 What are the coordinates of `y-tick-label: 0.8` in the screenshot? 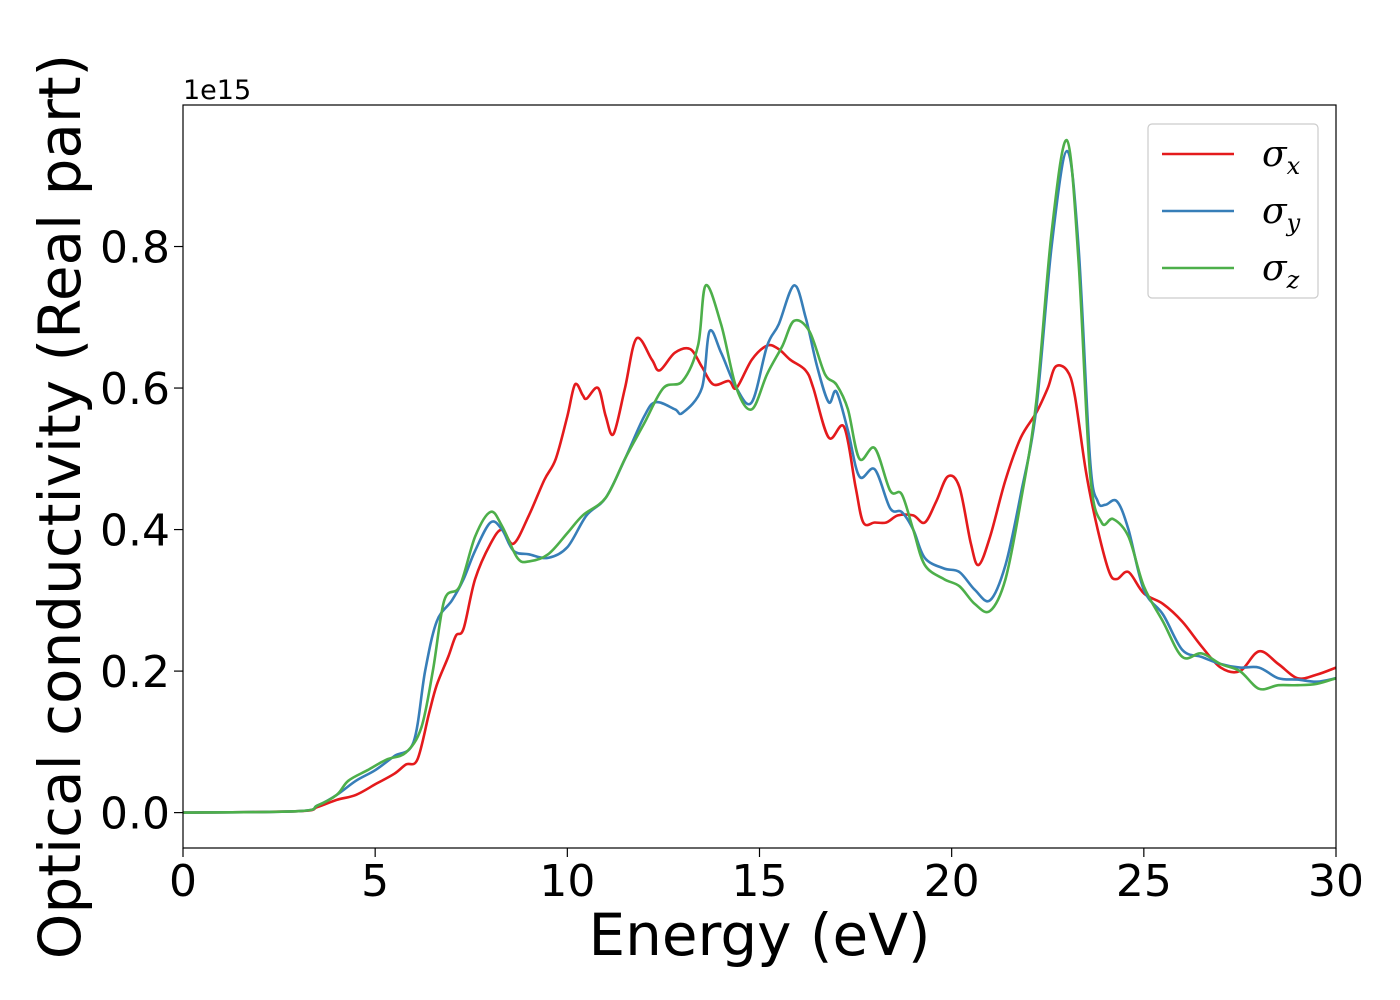 It's located at (135, 248).